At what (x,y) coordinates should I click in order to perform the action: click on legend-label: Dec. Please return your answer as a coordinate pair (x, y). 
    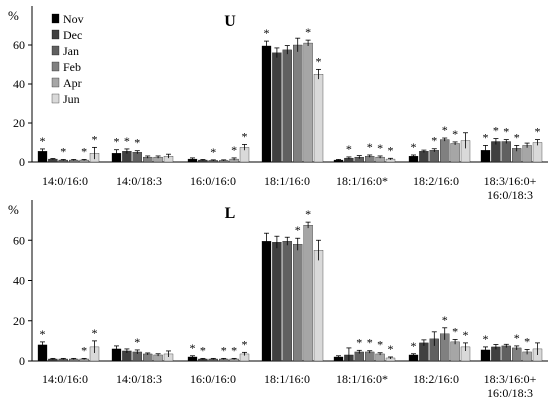
    Looking at the image, I should click on (72, 35).